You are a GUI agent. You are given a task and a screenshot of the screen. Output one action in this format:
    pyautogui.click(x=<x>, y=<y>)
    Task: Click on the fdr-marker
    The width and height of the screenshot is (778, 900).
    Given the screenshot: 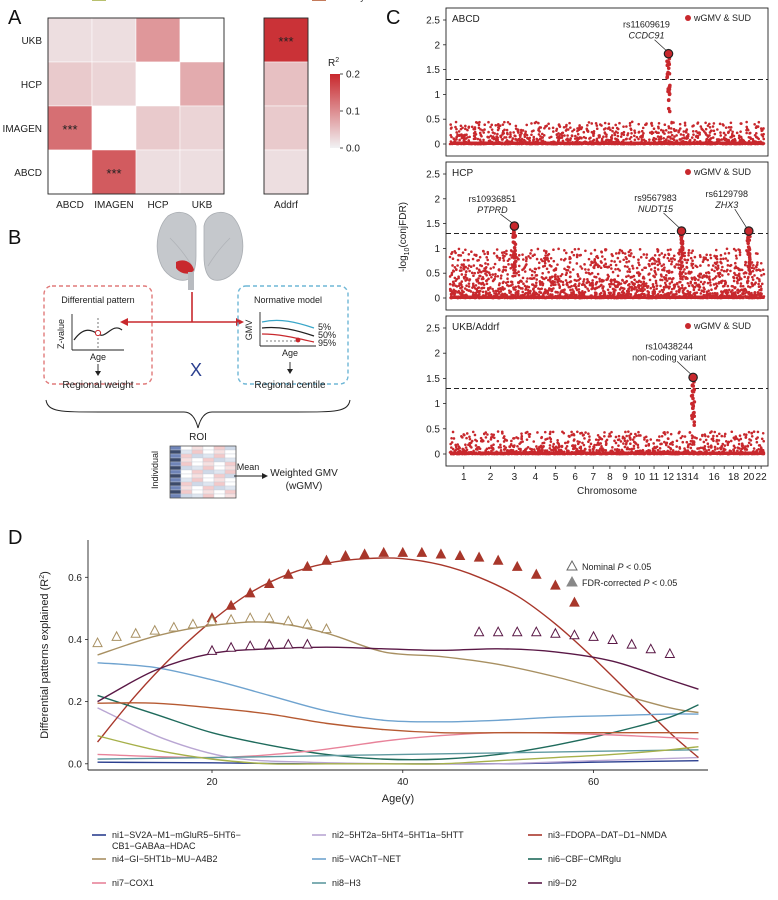 What is the action you would take?
    pyautogui.click(x=441, y=553)
    